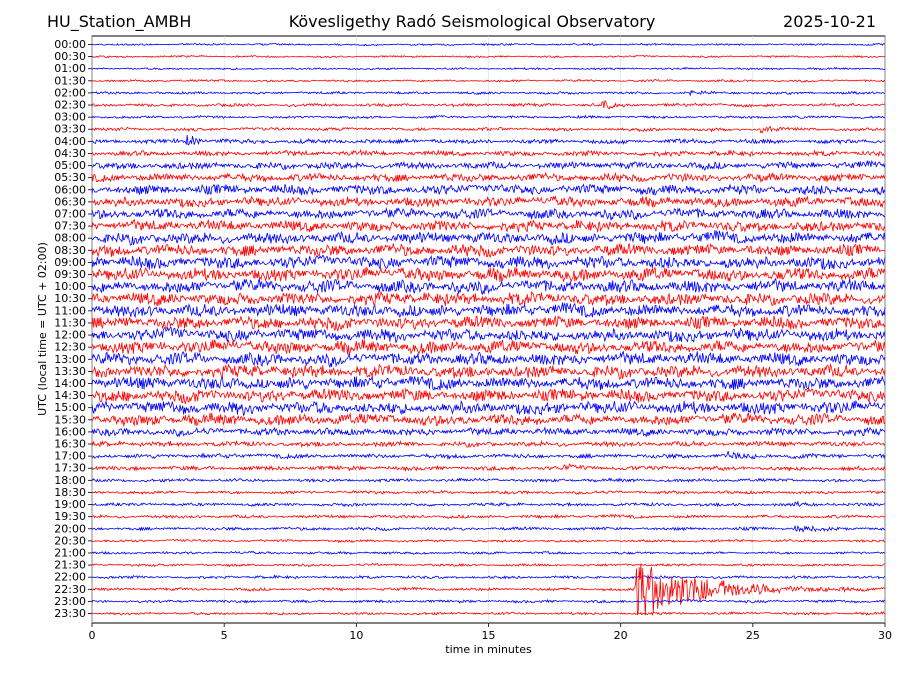 Image resolution: width=923 pixels, height=692 pixels. What do you see at coordinates (70, 286) in the screenshot?
I see `y-tick-label: 10:00` at bounding box center [70, 286].